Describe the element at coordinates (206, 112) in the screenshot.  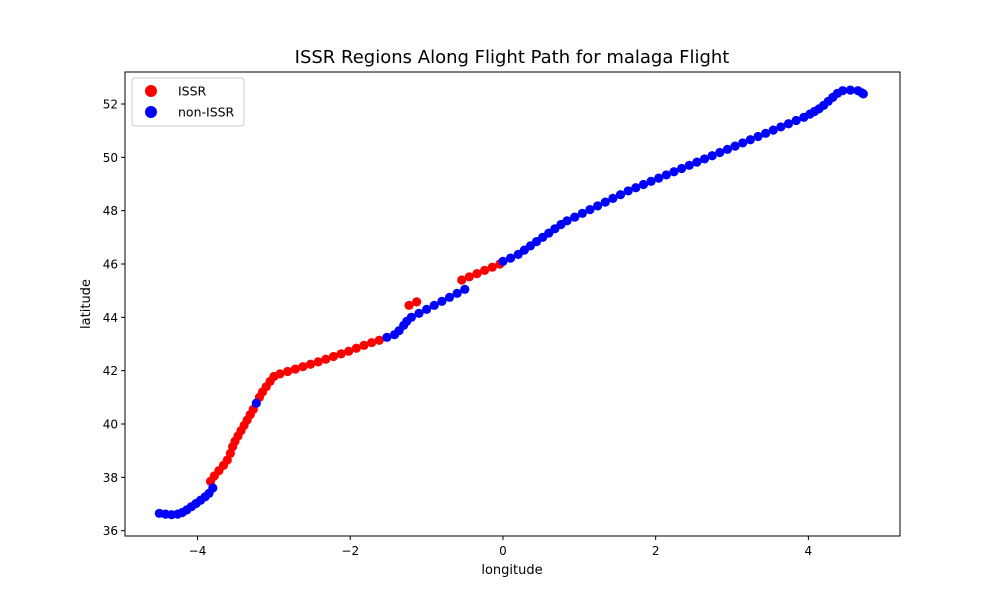
I see `legend-label-non-issr: non-ISSR` at that location.